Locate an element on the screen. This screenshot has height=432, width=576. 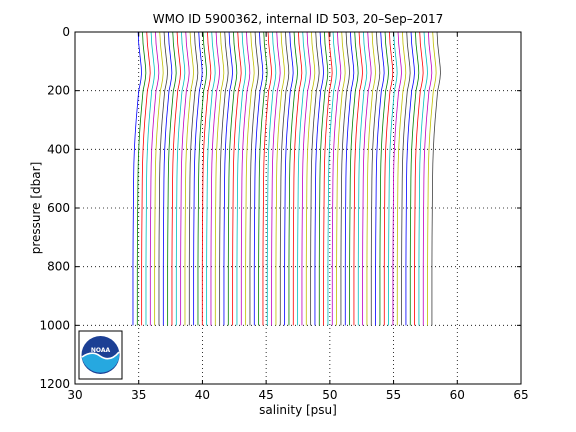
y-tick-label: 200 is located at coordinates (58, 91).